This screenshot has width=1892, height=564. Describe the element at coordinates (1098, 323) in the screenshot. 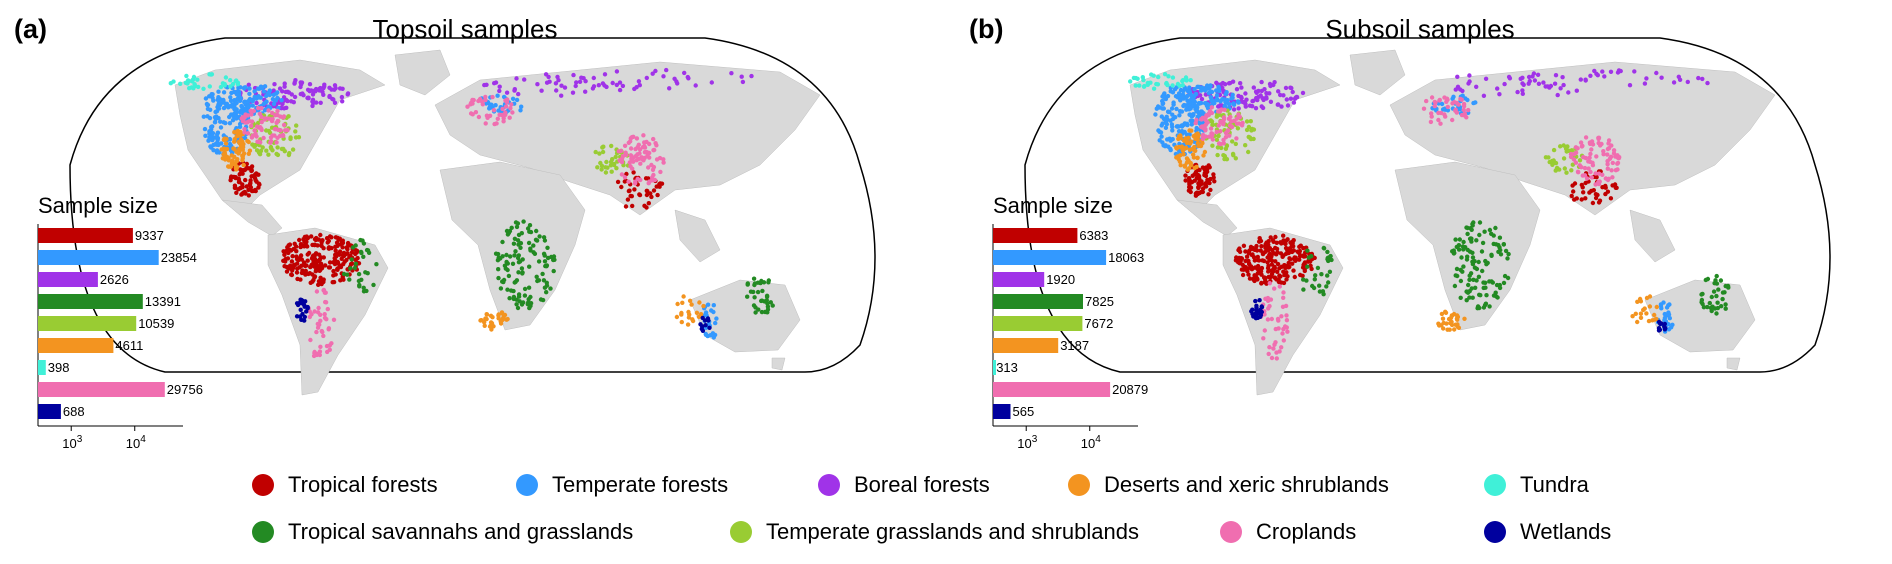

I see `bar-value-label: 7672` at that location.